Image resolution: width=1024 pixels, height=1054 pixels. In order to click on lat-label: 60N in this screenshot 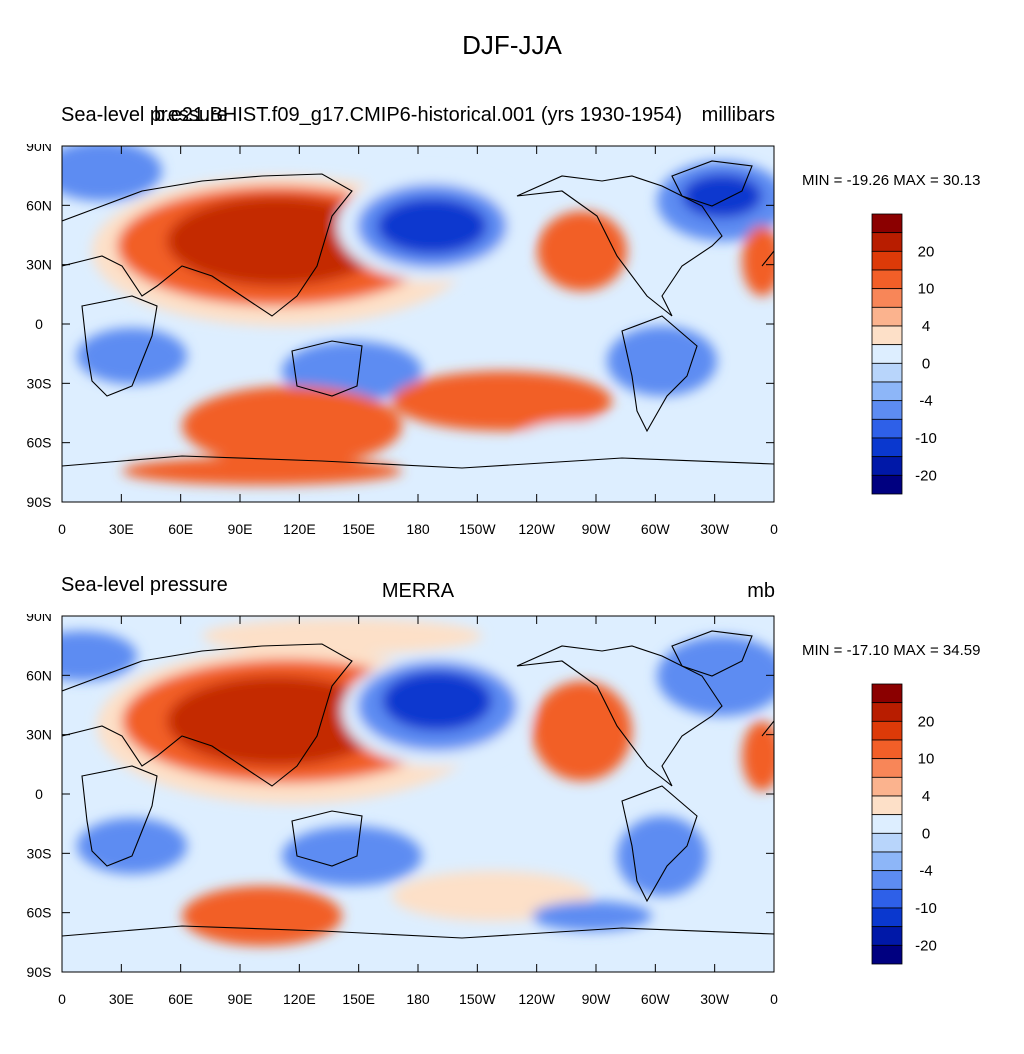, I will do `click(39, 675)`.